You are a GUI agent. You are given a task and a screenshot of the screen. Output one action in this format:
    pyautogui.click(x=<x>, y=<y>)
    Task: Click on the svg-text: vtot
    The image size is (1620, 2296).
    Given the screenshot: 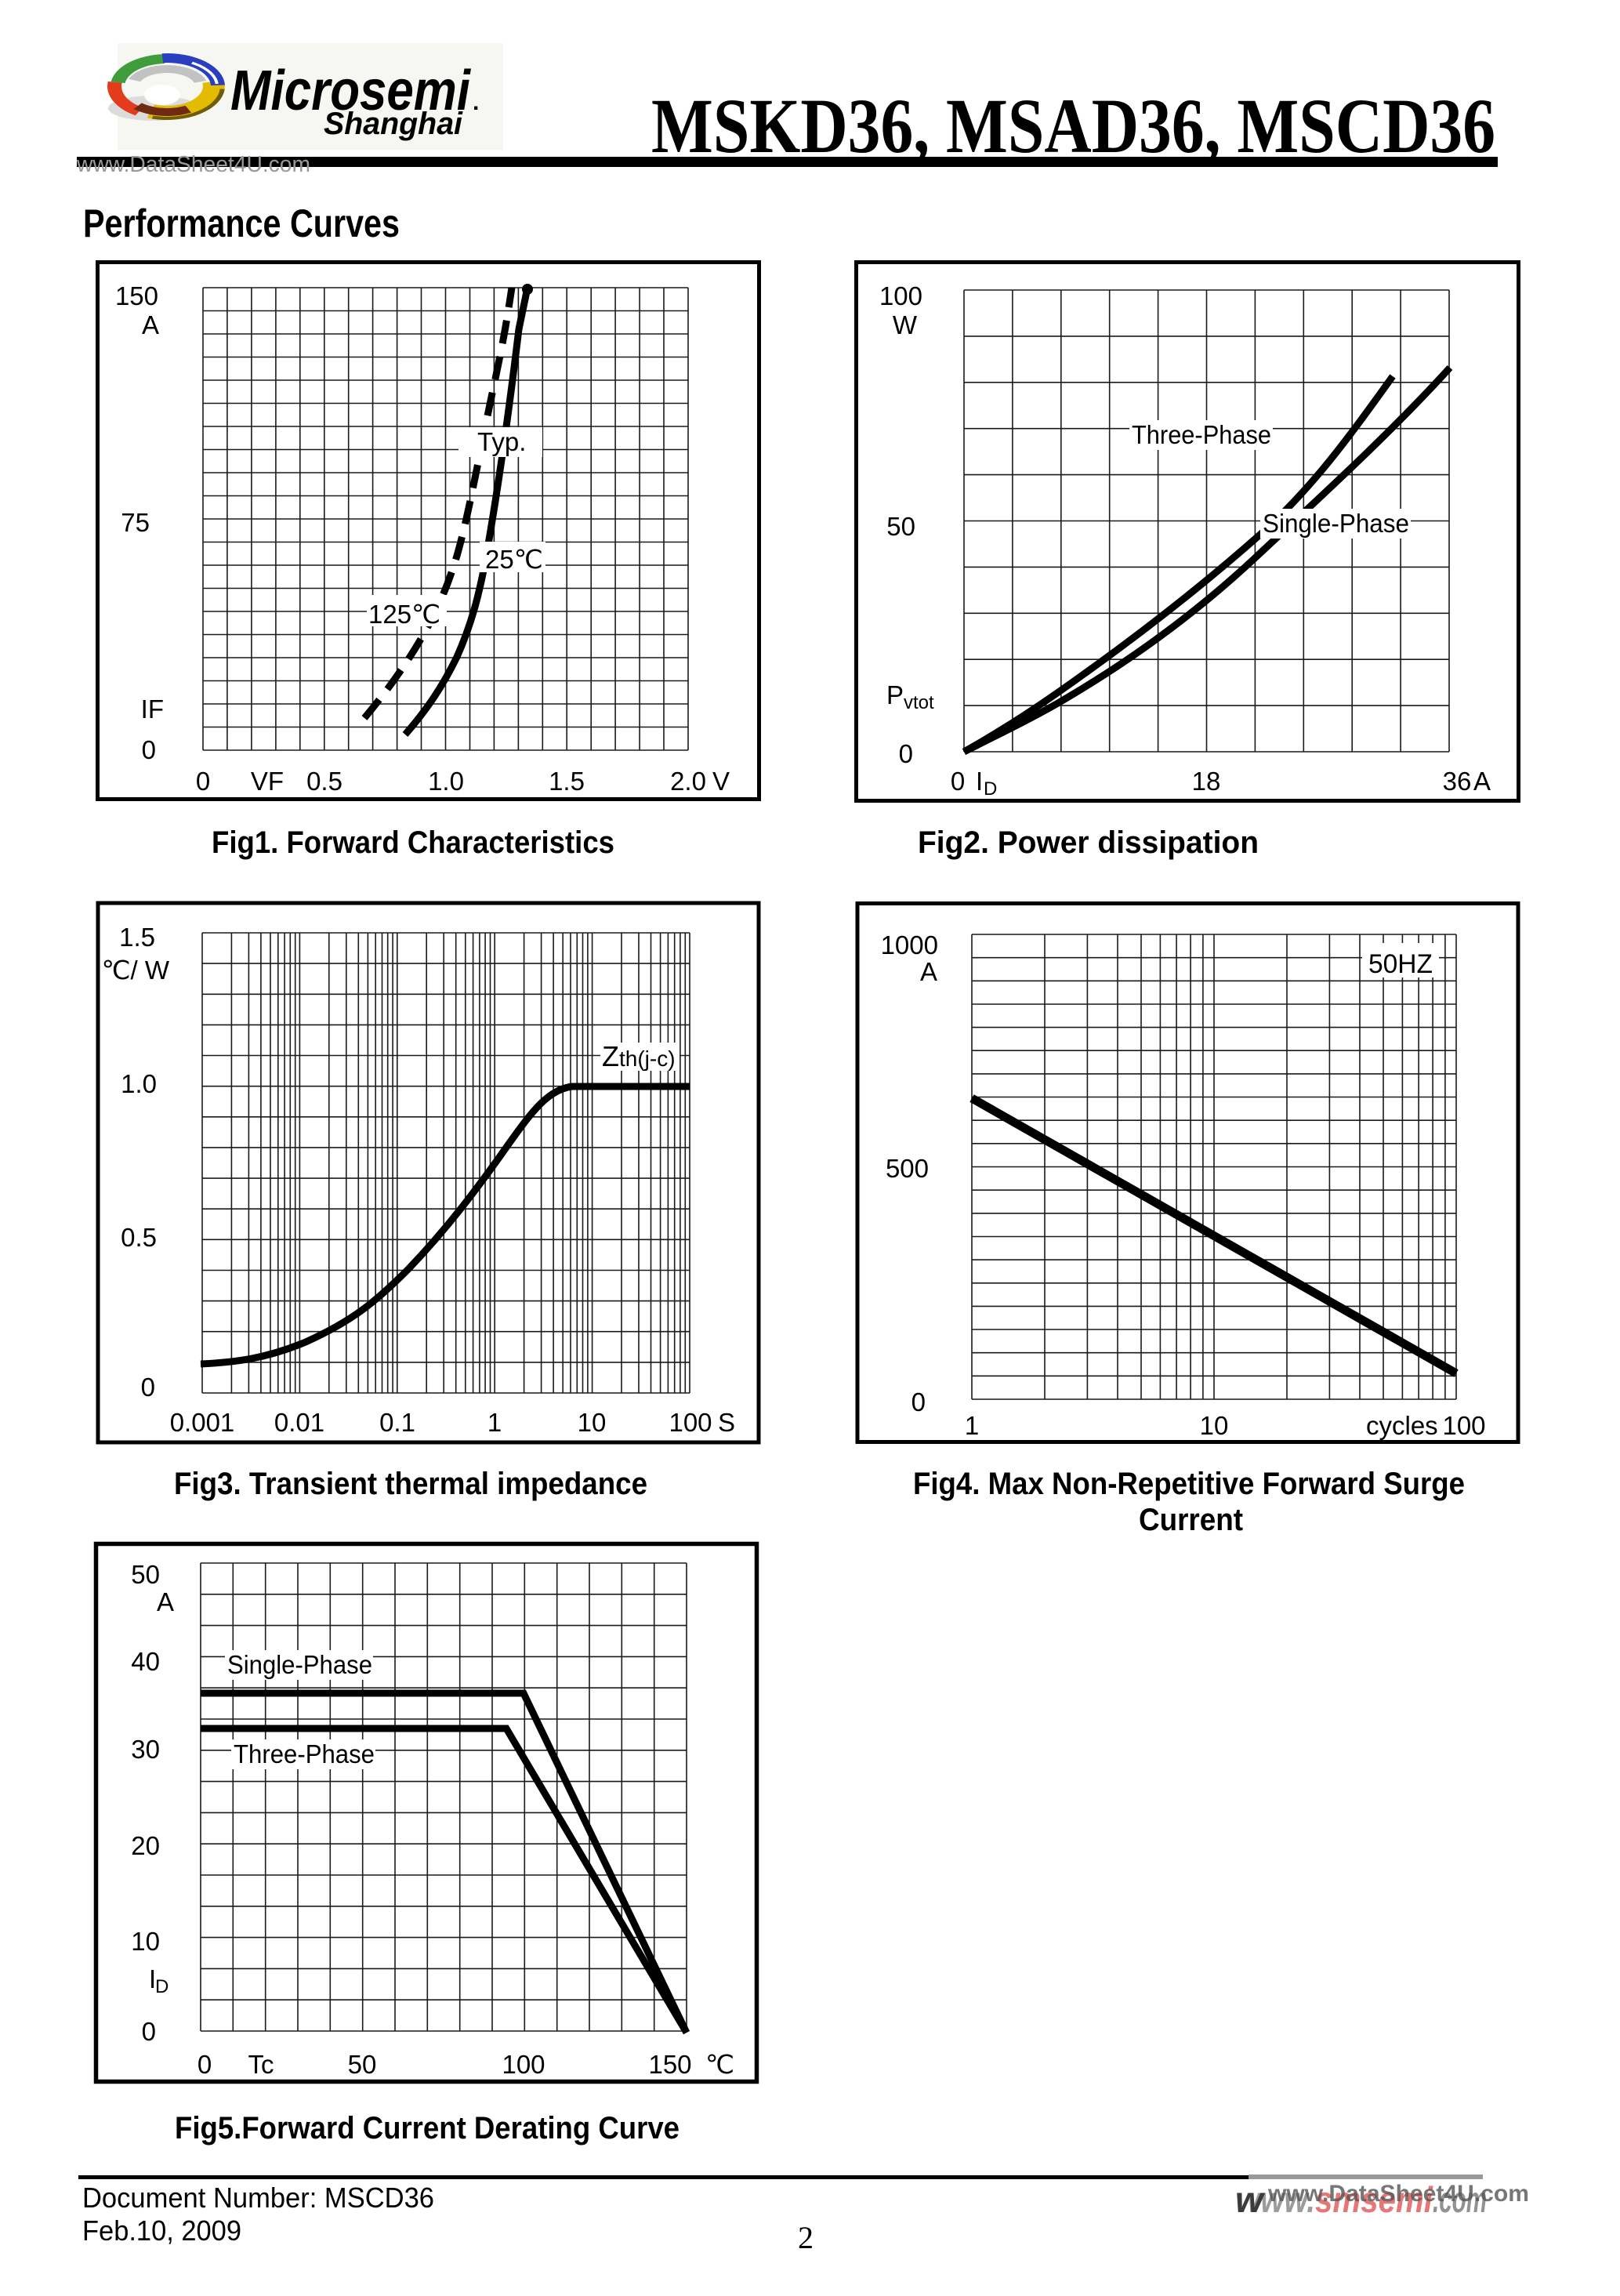 What is the action you would take?
    pyautogui.click(x=919, y=702)
    